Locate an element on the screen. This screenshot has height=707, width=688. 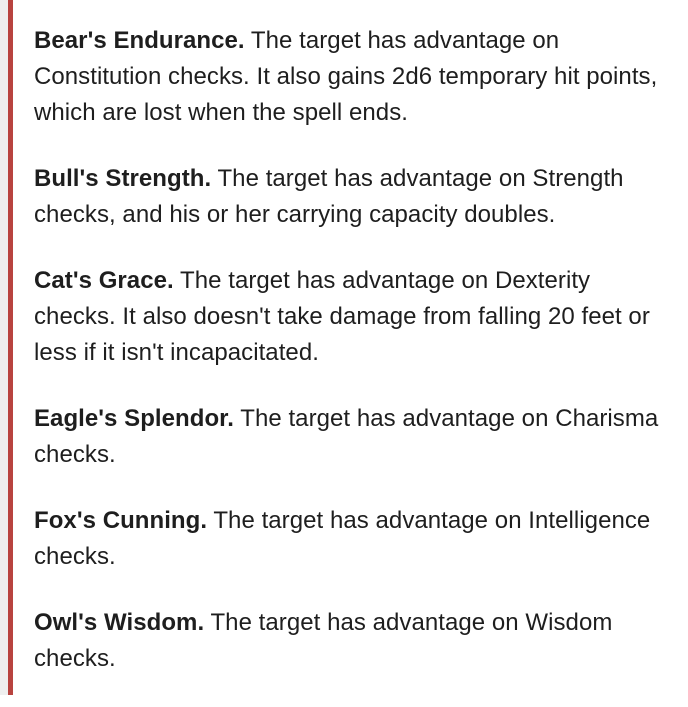
option-name: Fox's Cunning. is located at coordinates (121, 520).